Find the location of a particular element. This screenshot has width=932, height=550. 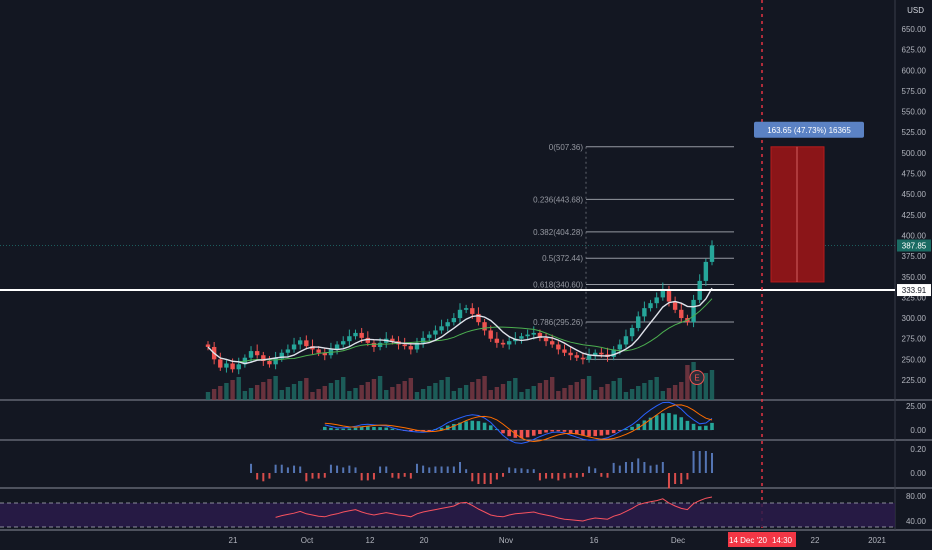

measure-box is located at coordinates (797, 214).